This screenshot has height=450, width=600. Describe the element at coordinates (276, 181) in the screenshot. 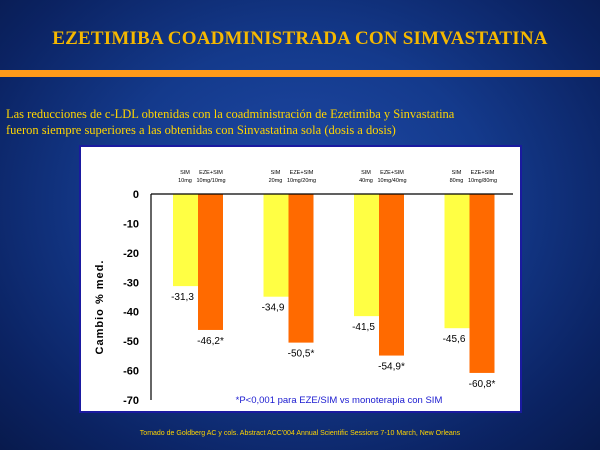

I see `sim-dose-label: 20mg` at that location.